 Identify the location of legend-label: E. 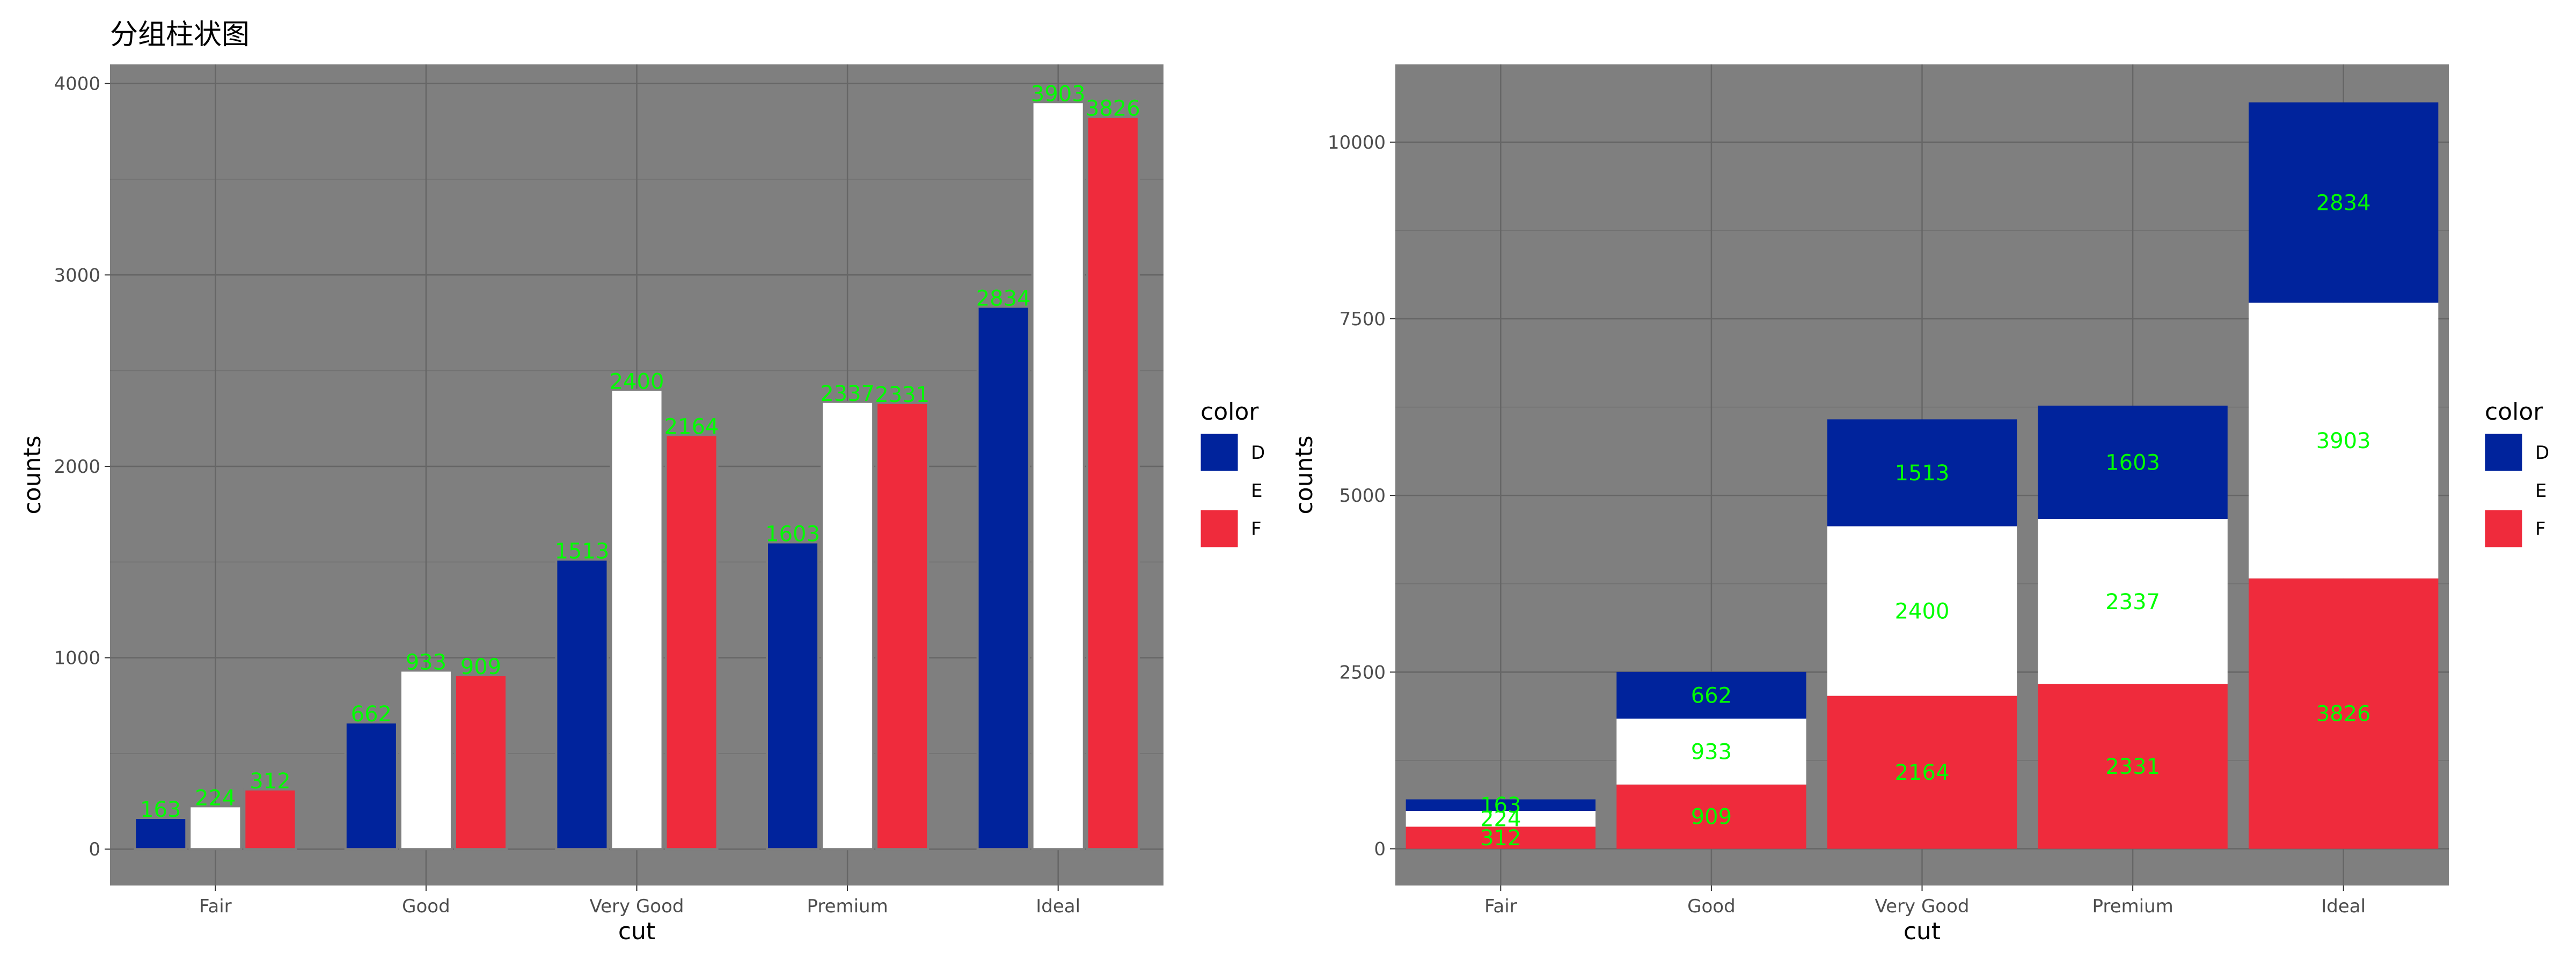
(2540, 491).